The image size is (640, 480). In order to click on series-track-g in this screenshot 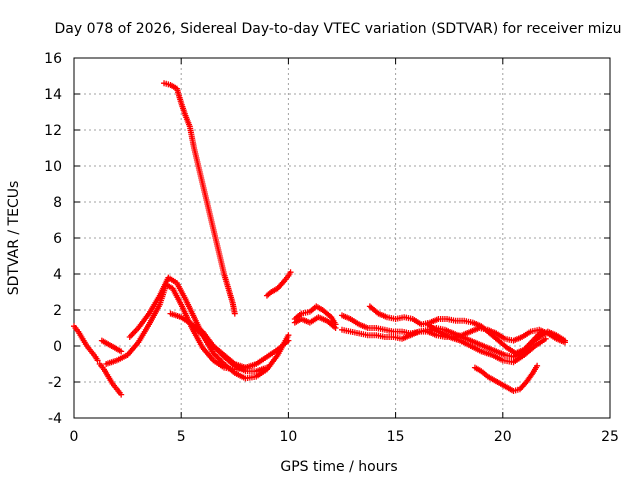, I will do `click(229, 348)`.